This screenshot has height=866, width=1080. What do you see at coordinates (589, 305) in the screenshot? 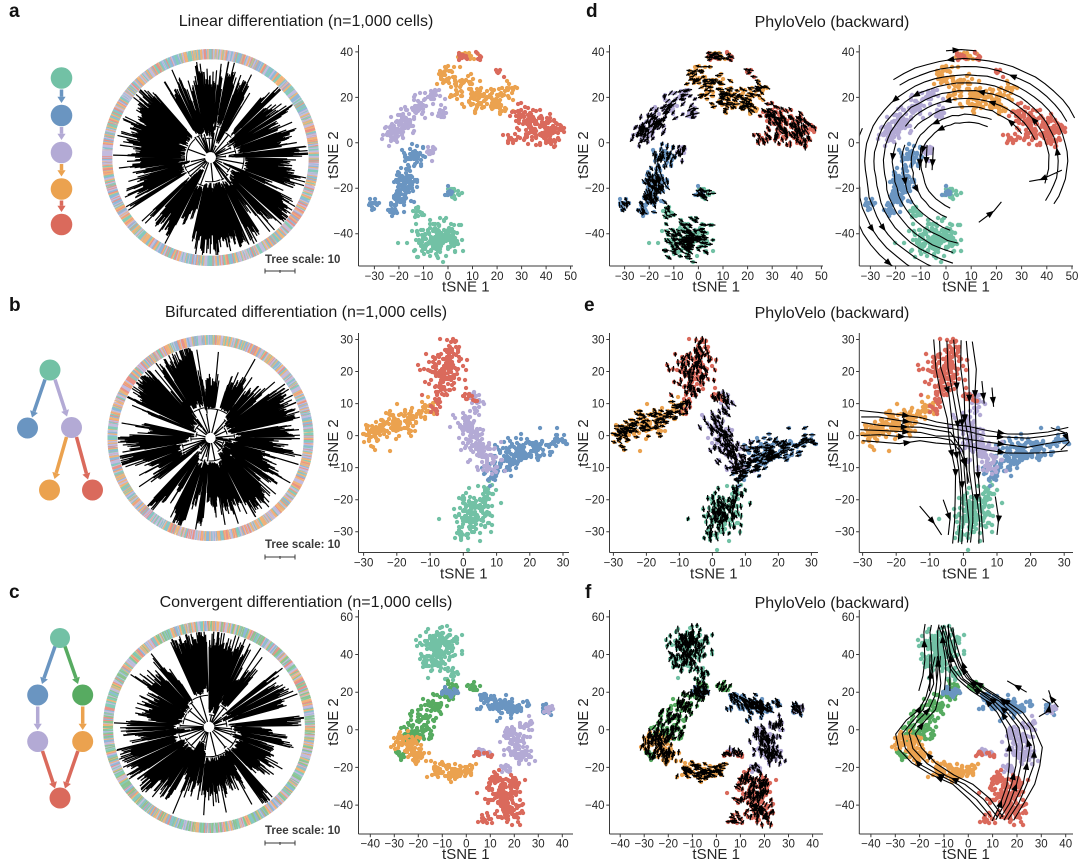
I see `svg-text: e` at bounding box center [589, 305].